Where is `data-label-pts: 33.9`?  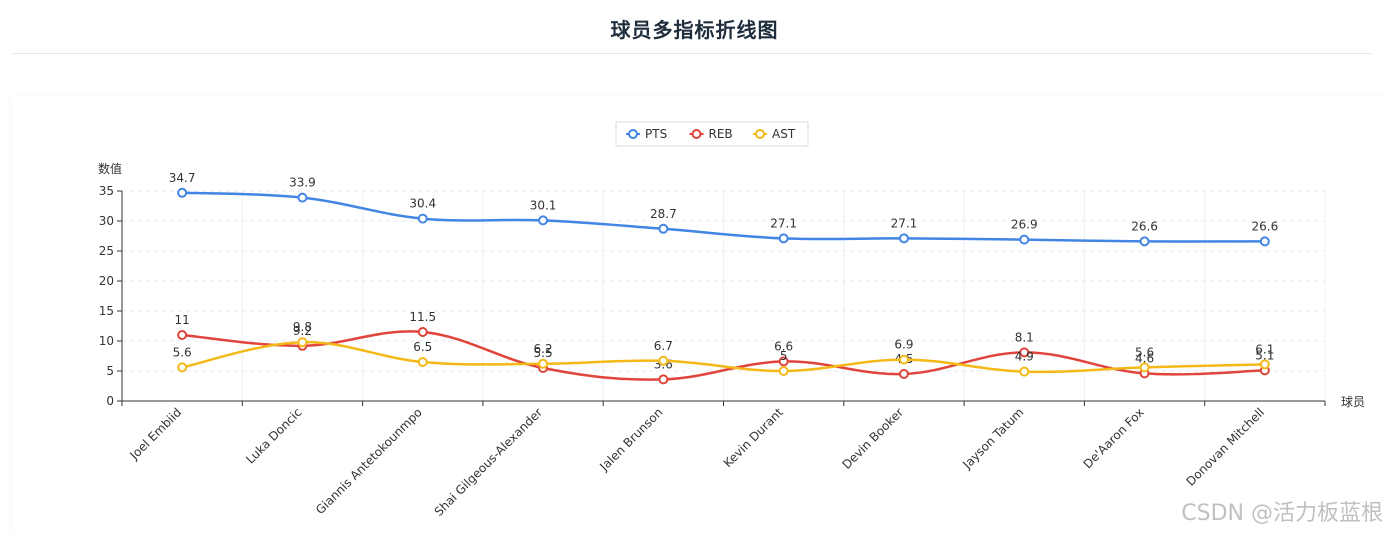
data-label-pts: 33.9 is located at coordinates (302, 183).